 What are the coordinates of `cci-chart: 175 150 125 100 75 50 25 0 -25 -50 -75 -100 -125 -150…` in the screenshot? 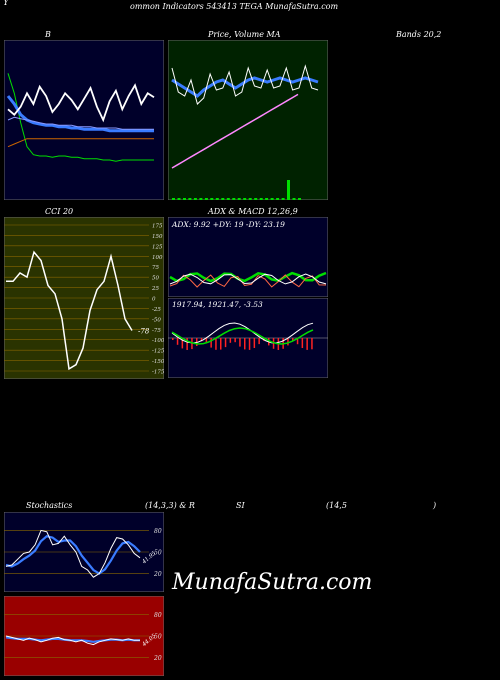 It's located at (84, 298).